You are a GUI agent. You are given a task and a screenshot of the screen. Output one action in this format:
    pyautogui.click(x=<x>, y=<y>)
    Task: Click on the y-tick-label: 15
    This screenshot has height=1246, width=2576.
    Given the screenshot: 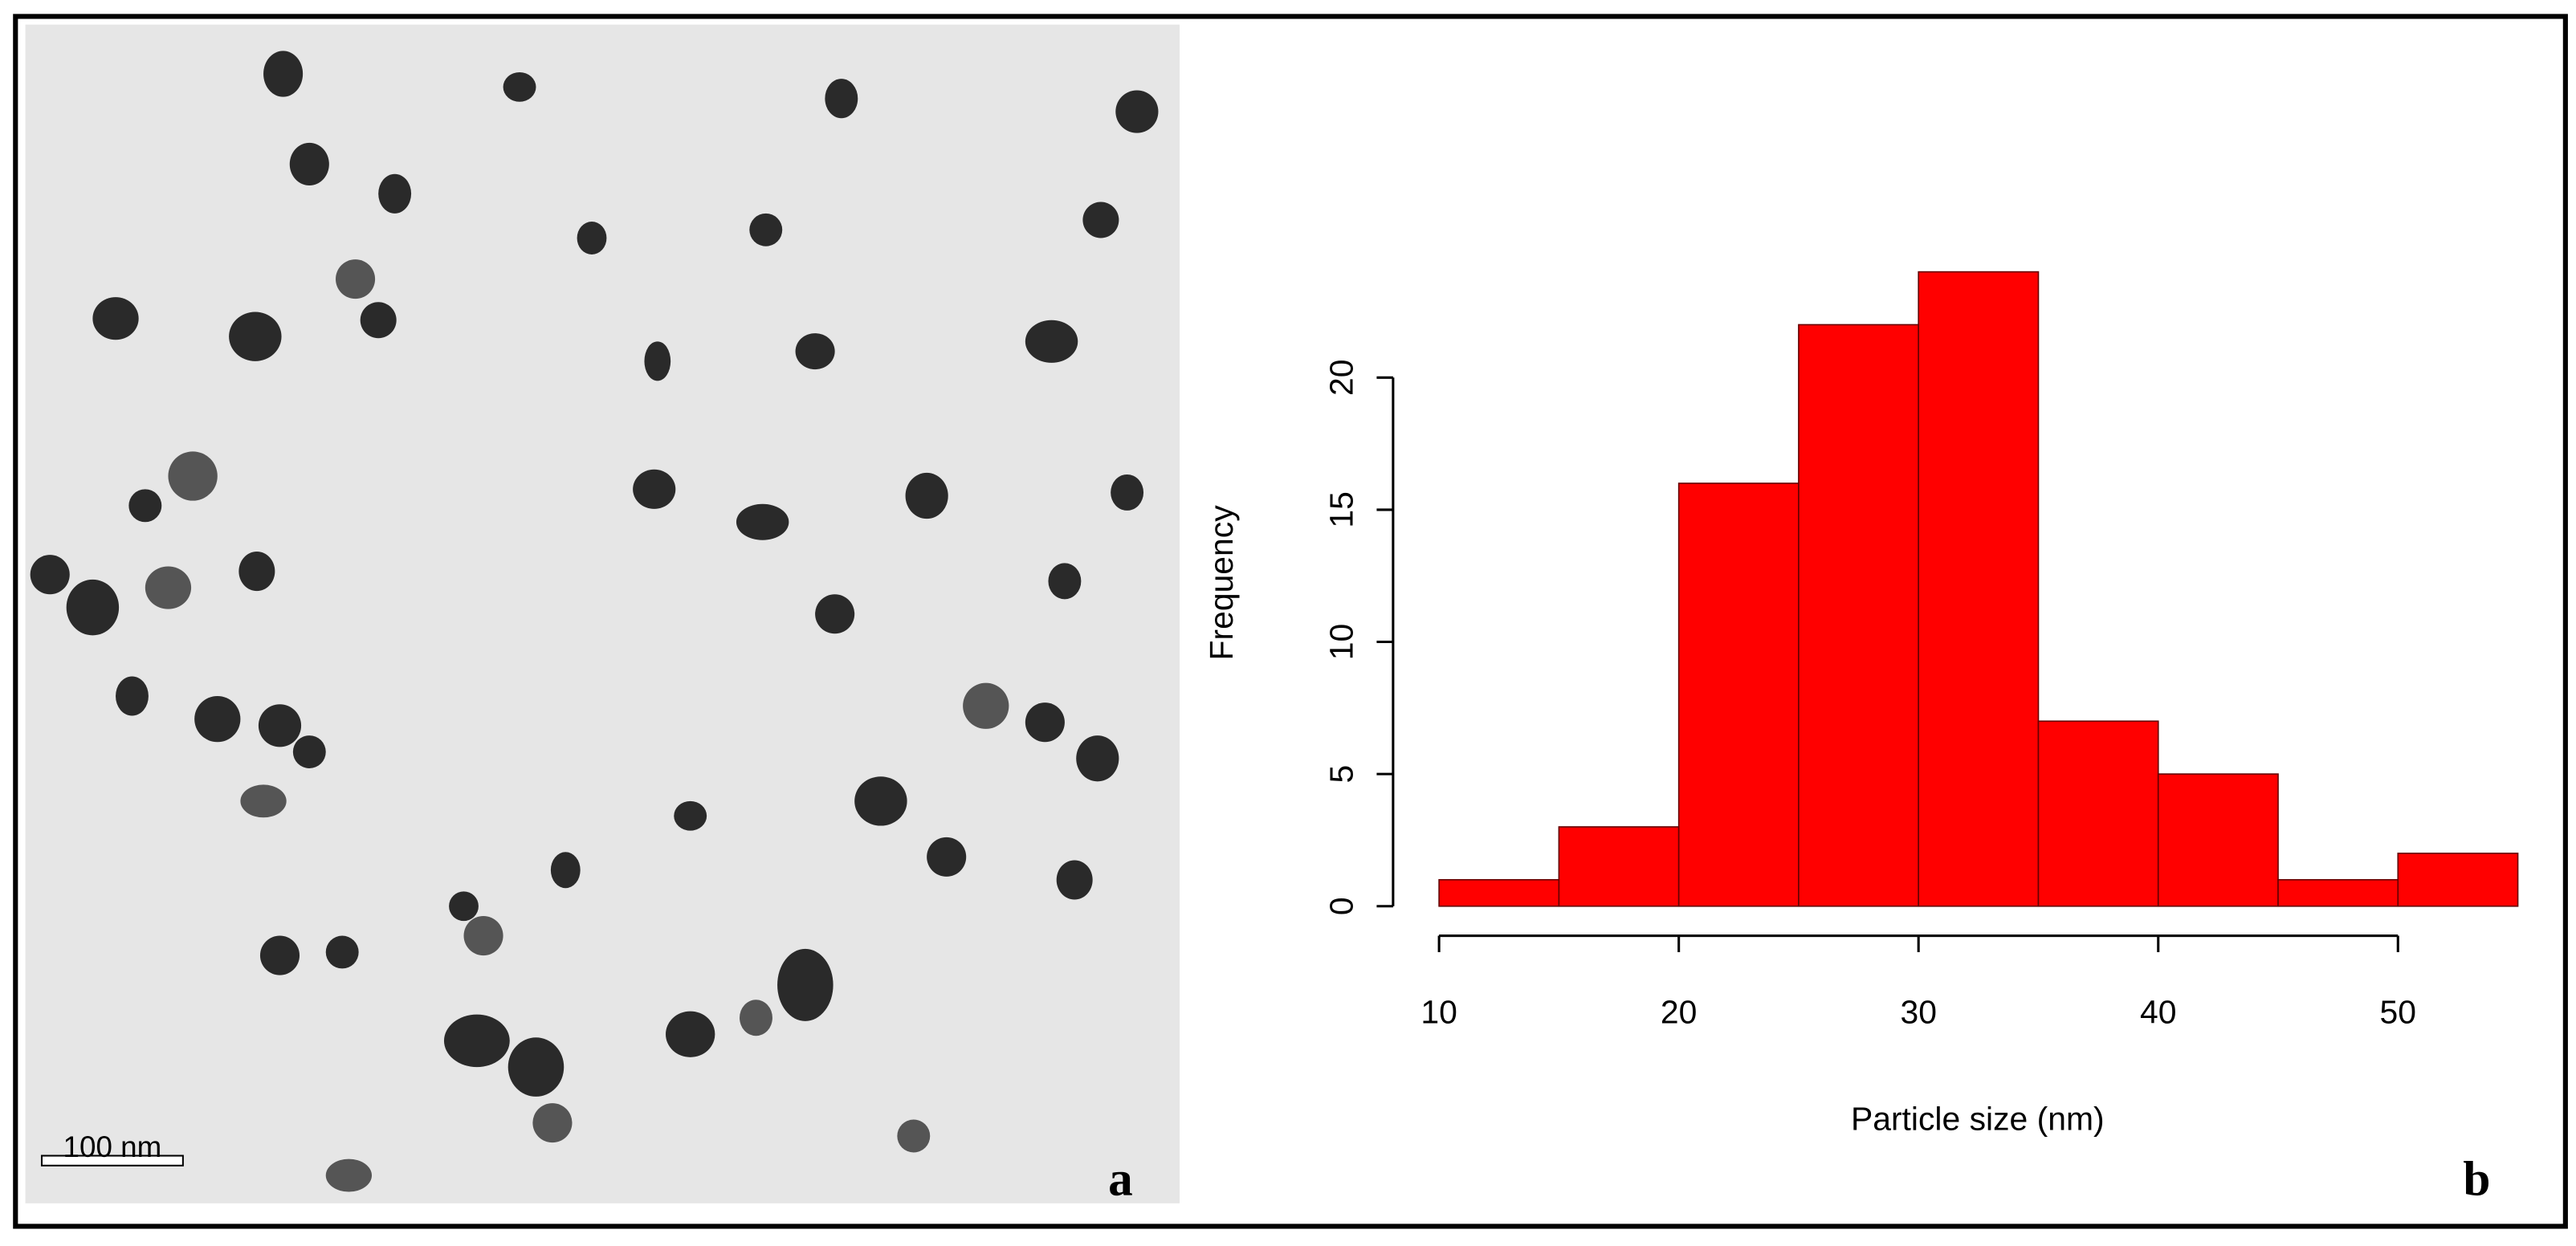 What is the action you would take?
    pyautogui.click(x=1341, y=509)
    